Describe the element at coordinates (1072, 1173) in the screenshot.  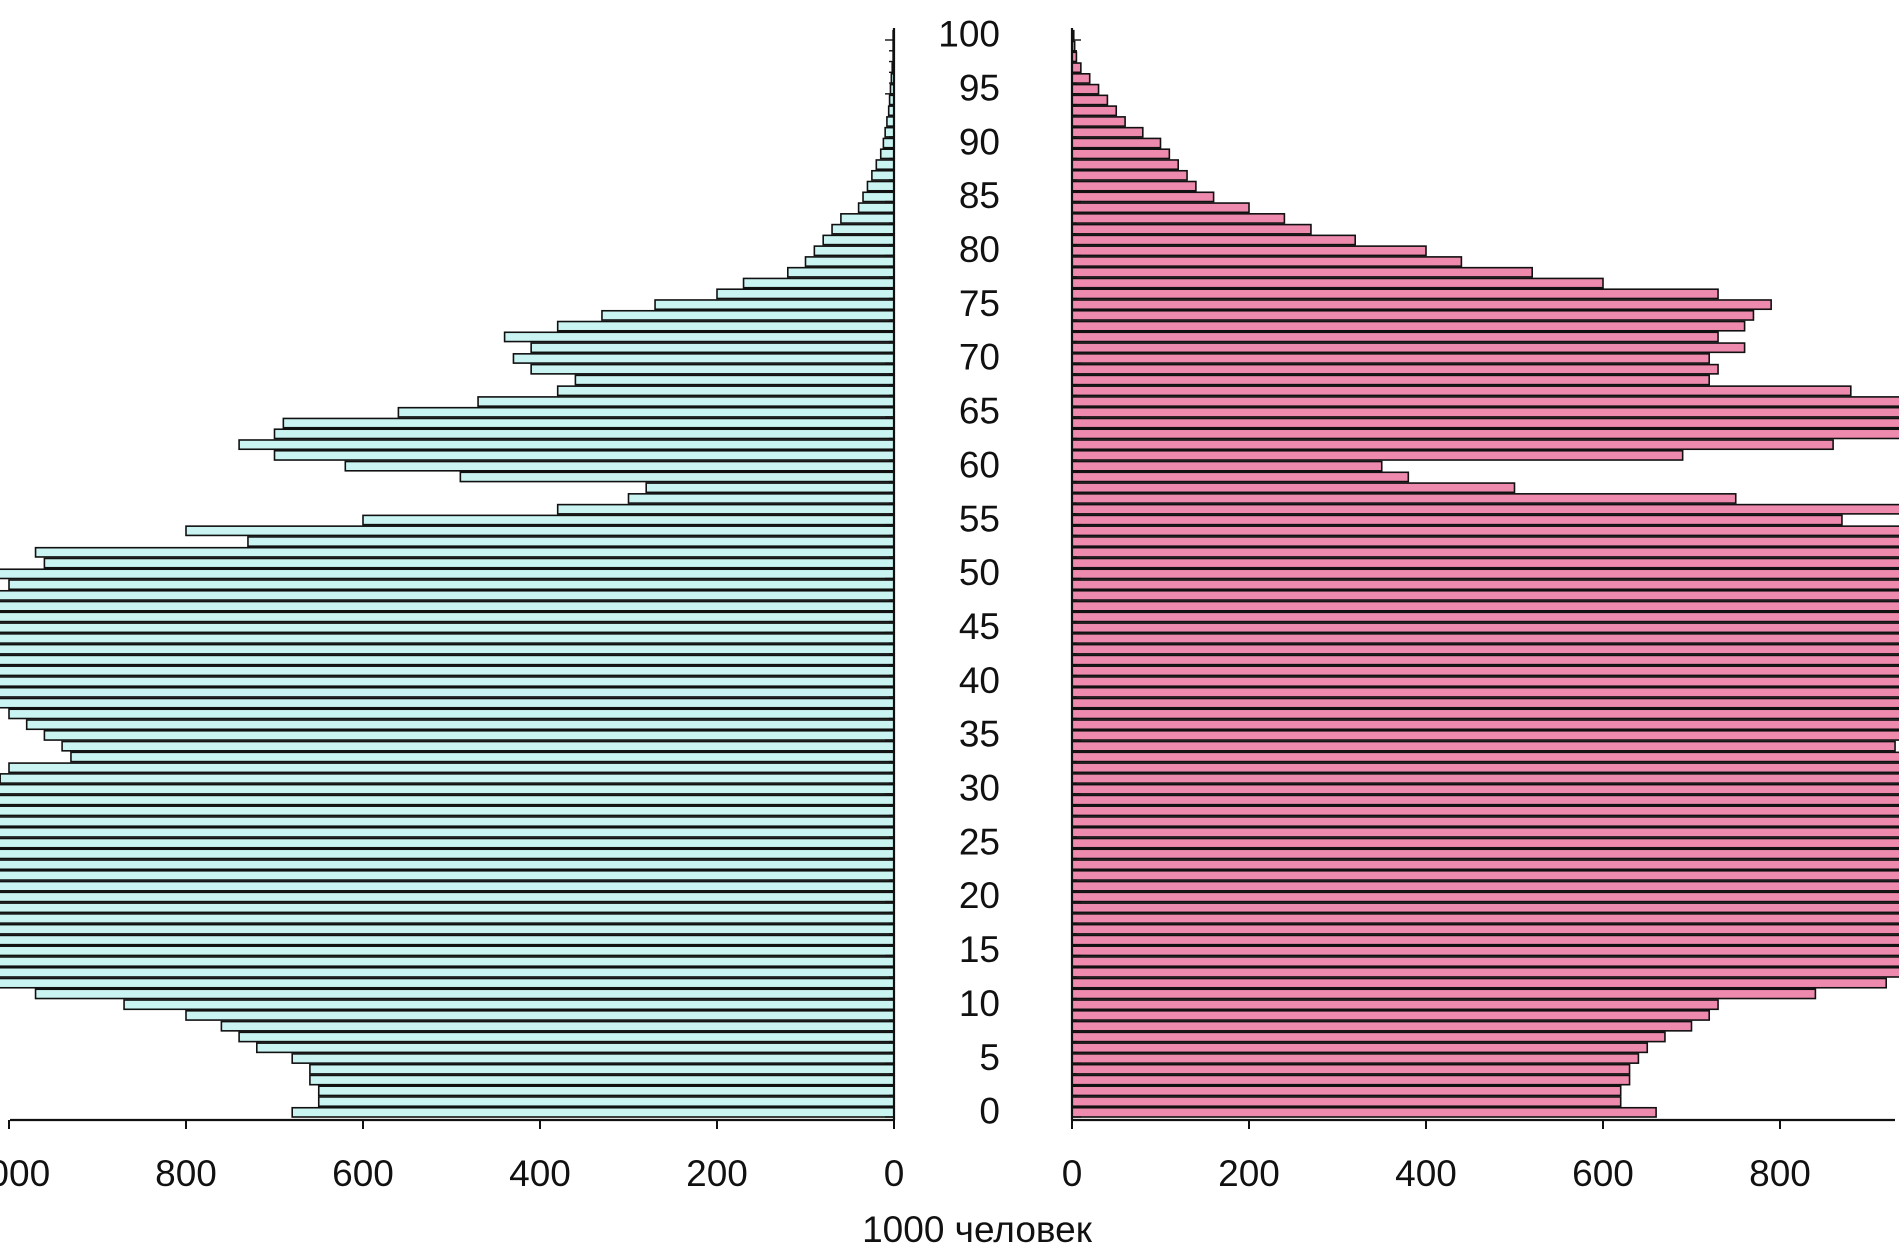
I see `right-x-tick-label-0: 0` at that location.